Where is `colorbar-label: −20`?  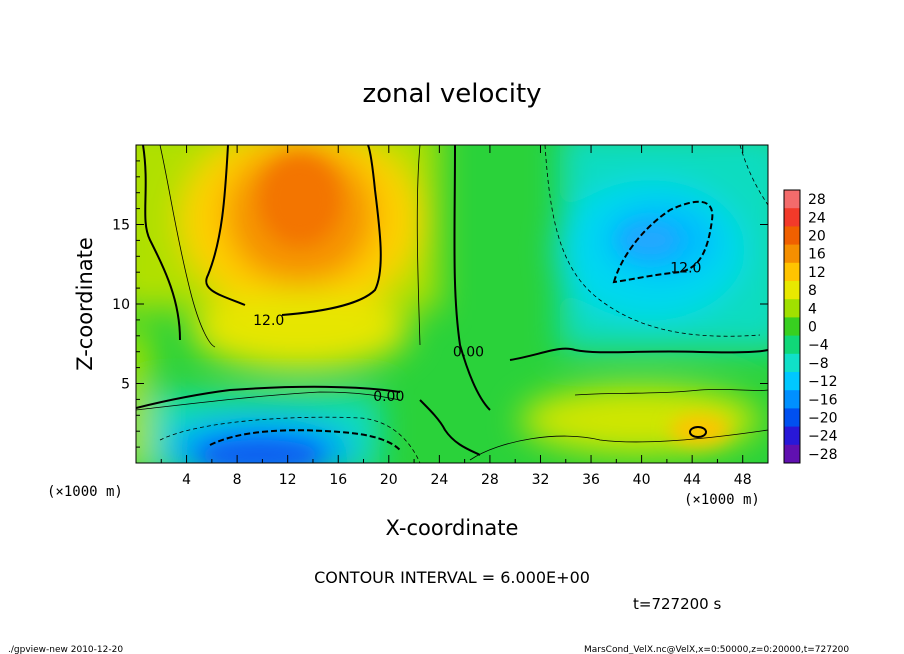 colorbar-label: −20 is located at coordinates (823, 419).